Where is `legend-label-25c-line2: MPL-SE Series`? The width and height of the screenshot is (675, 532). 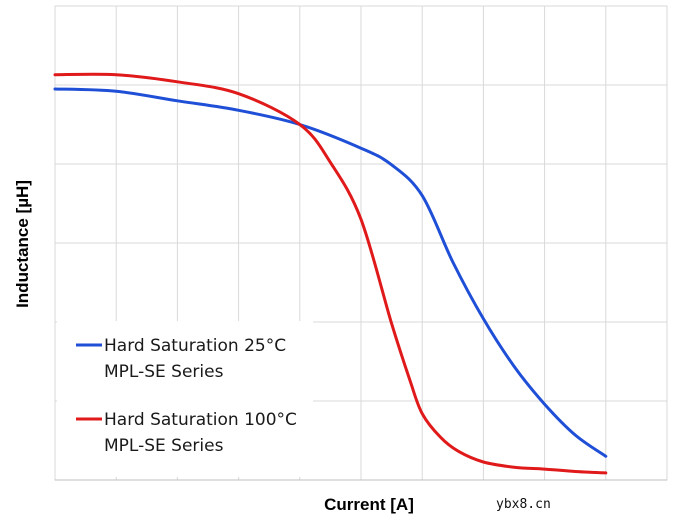
legend-label-25c-line2: MPL-SE Series is located at coordinates (164, 372).